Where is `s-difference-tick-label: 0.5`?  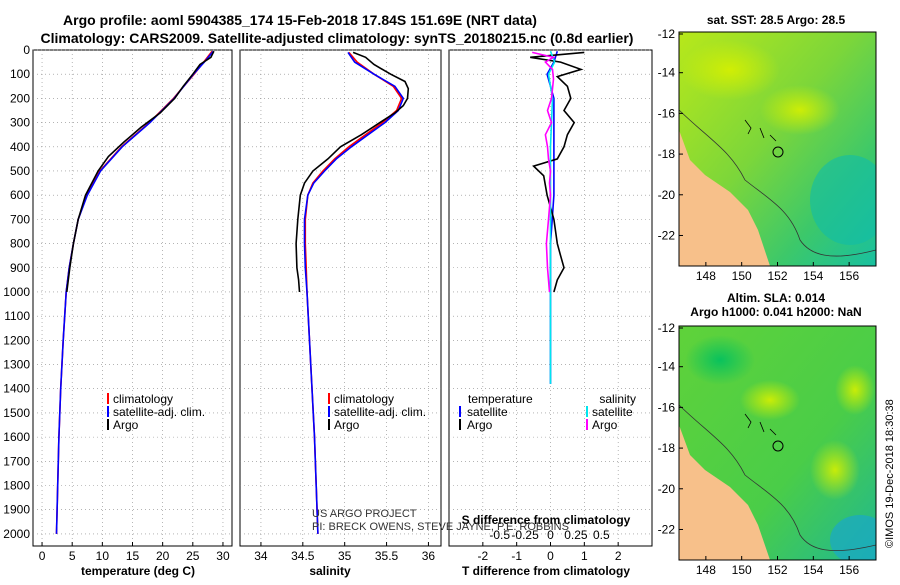 s-difference-tick-label: 0.5 is located at coordinates (601, 535).